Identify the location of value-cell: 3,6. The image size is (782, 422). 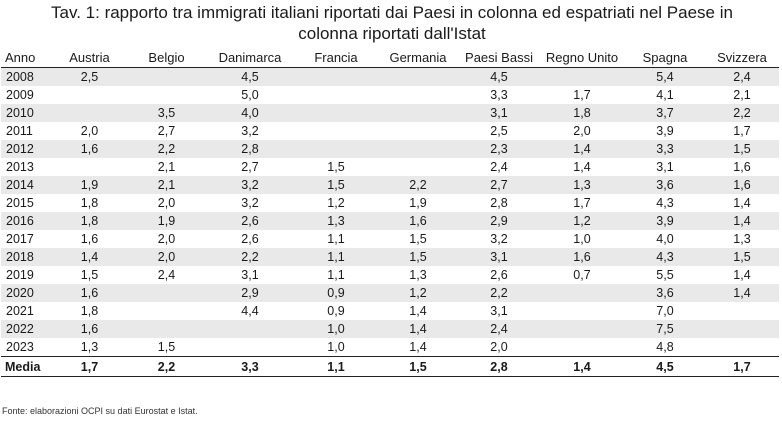
(665, 185).